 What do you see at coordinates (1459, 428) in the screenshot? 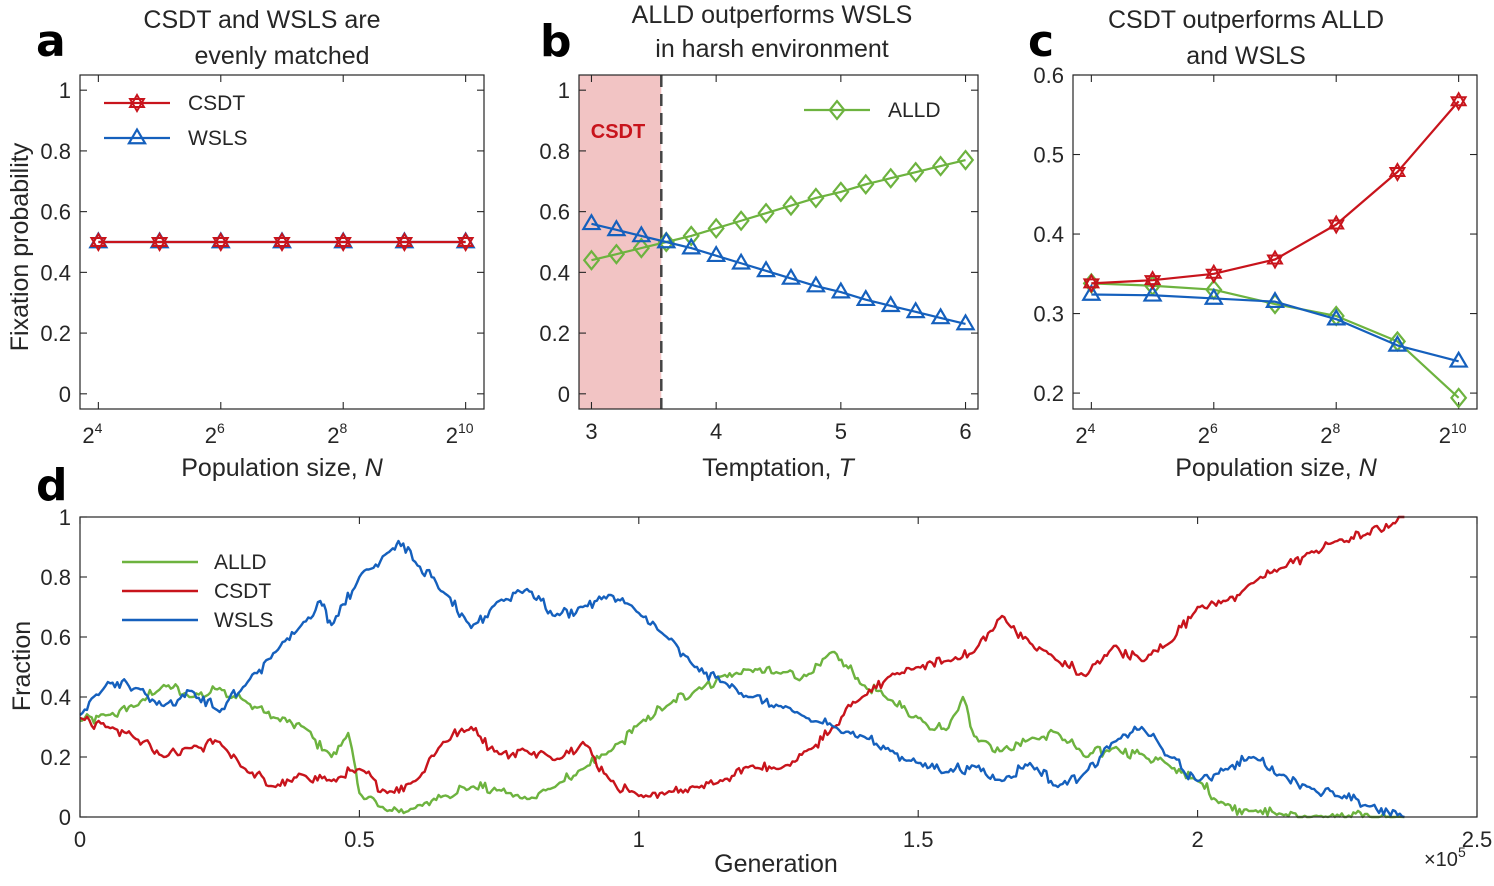
I see `panel-c-xtick-exponent: 10` at bounding box center [1459, 428].